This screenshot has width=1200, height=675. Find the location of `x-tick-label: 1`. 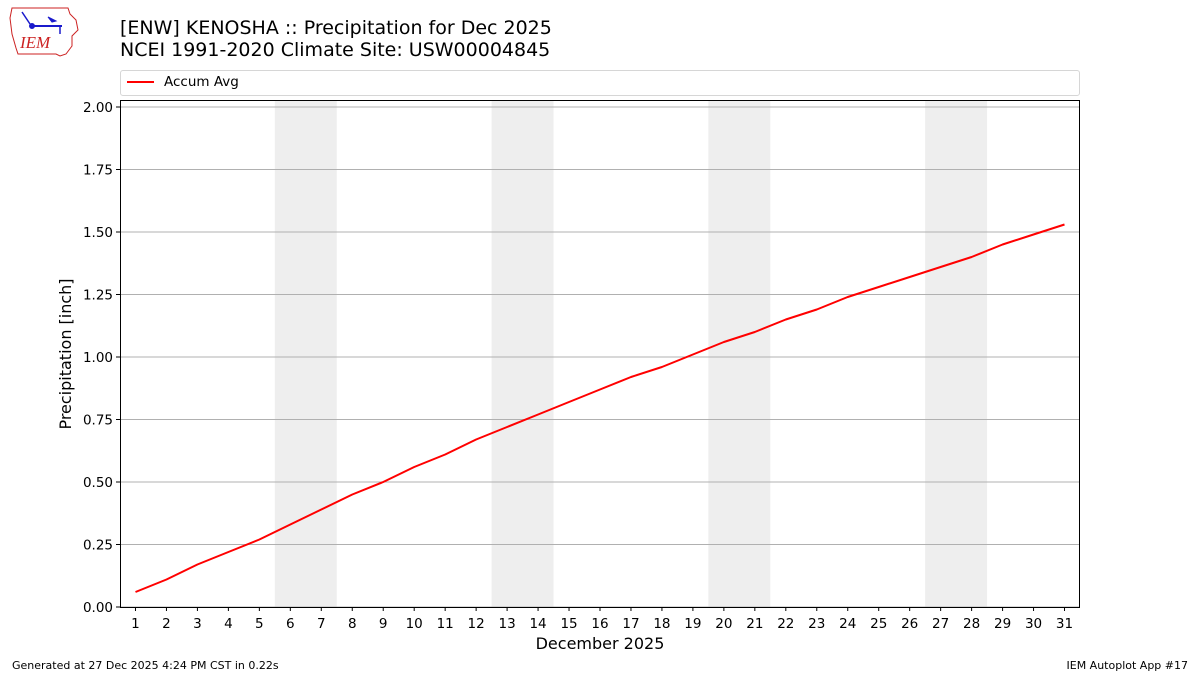

x-tick-label: 1 is located at coordinates (135, 624).